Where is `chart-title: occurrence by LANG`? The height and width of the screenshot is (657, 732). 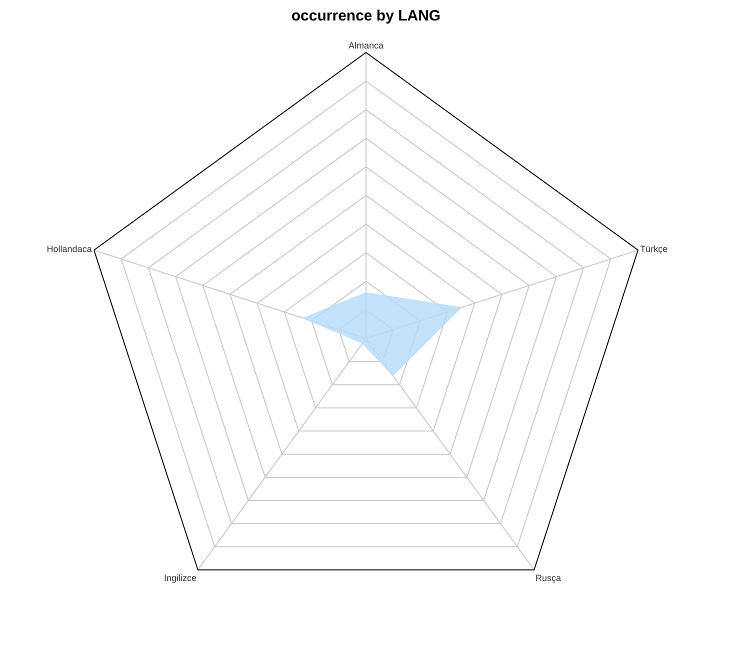
chart-title: occurrence by LANG is located at coordinates (366, 15).